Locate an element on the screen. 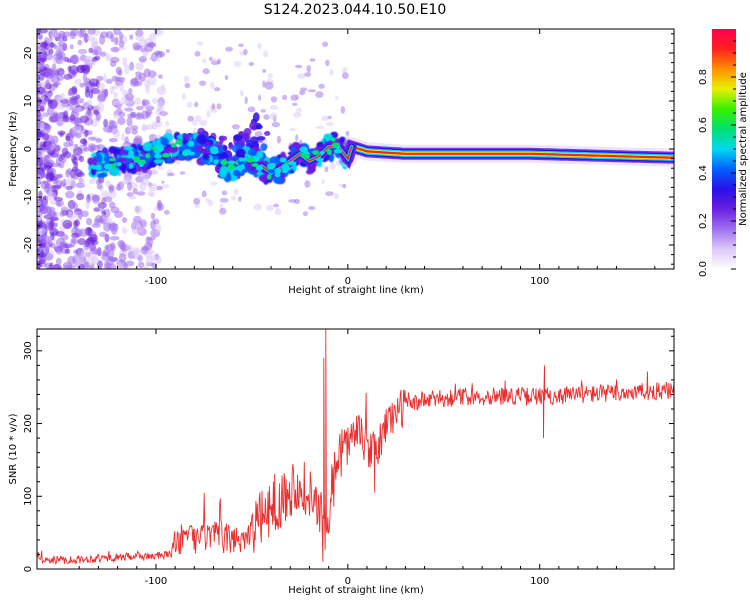 The height and width of the screenshot is (600, 750). x-tick-label: 100 is located at coordinates (539, 281).